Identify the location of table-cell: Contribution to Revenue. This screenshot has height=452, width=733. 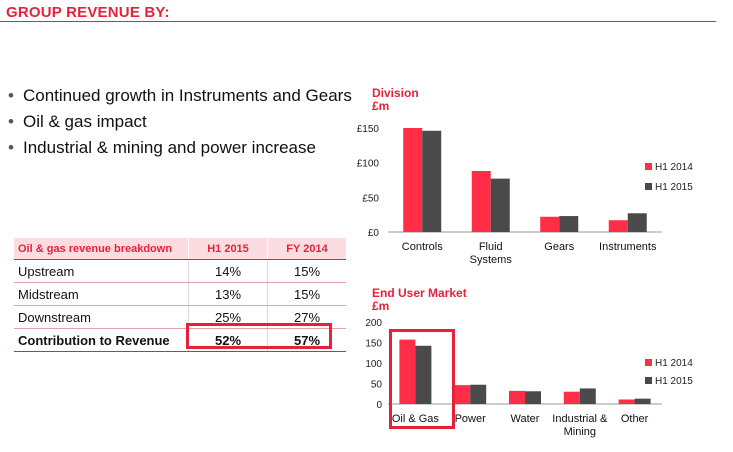
(101, 340).